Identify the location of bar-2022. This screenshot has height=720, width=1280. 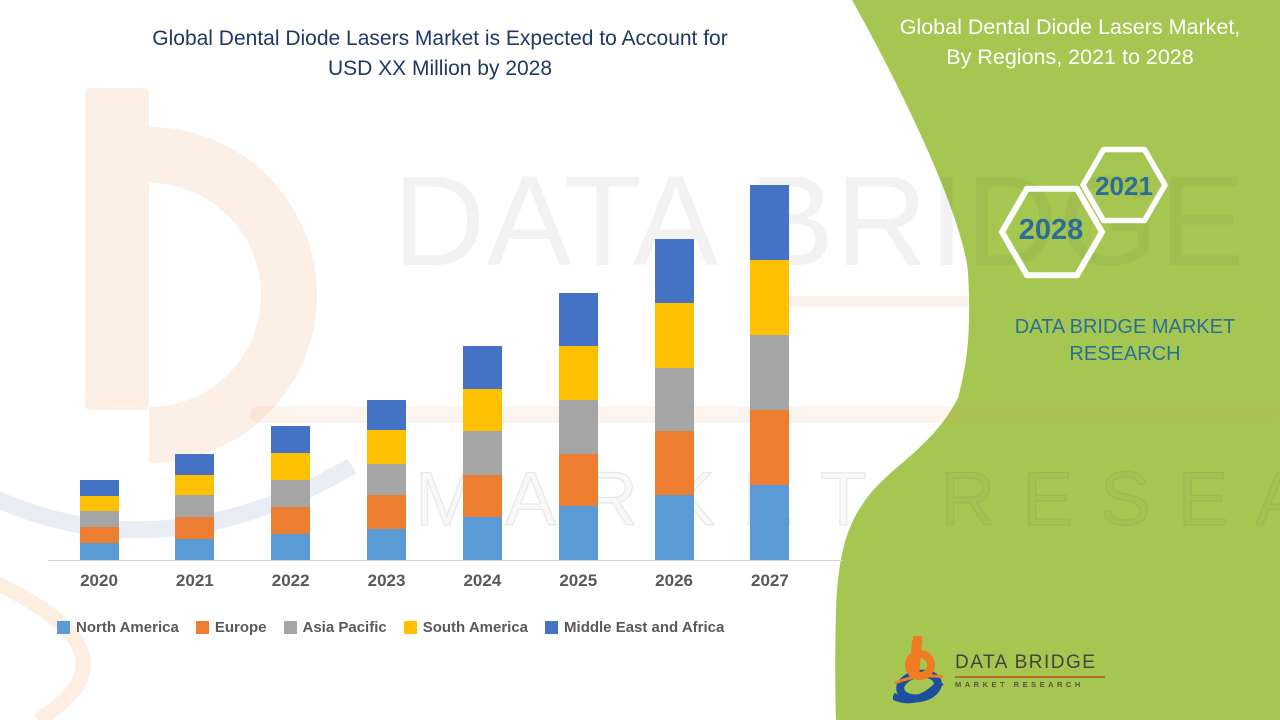
(291, 493).